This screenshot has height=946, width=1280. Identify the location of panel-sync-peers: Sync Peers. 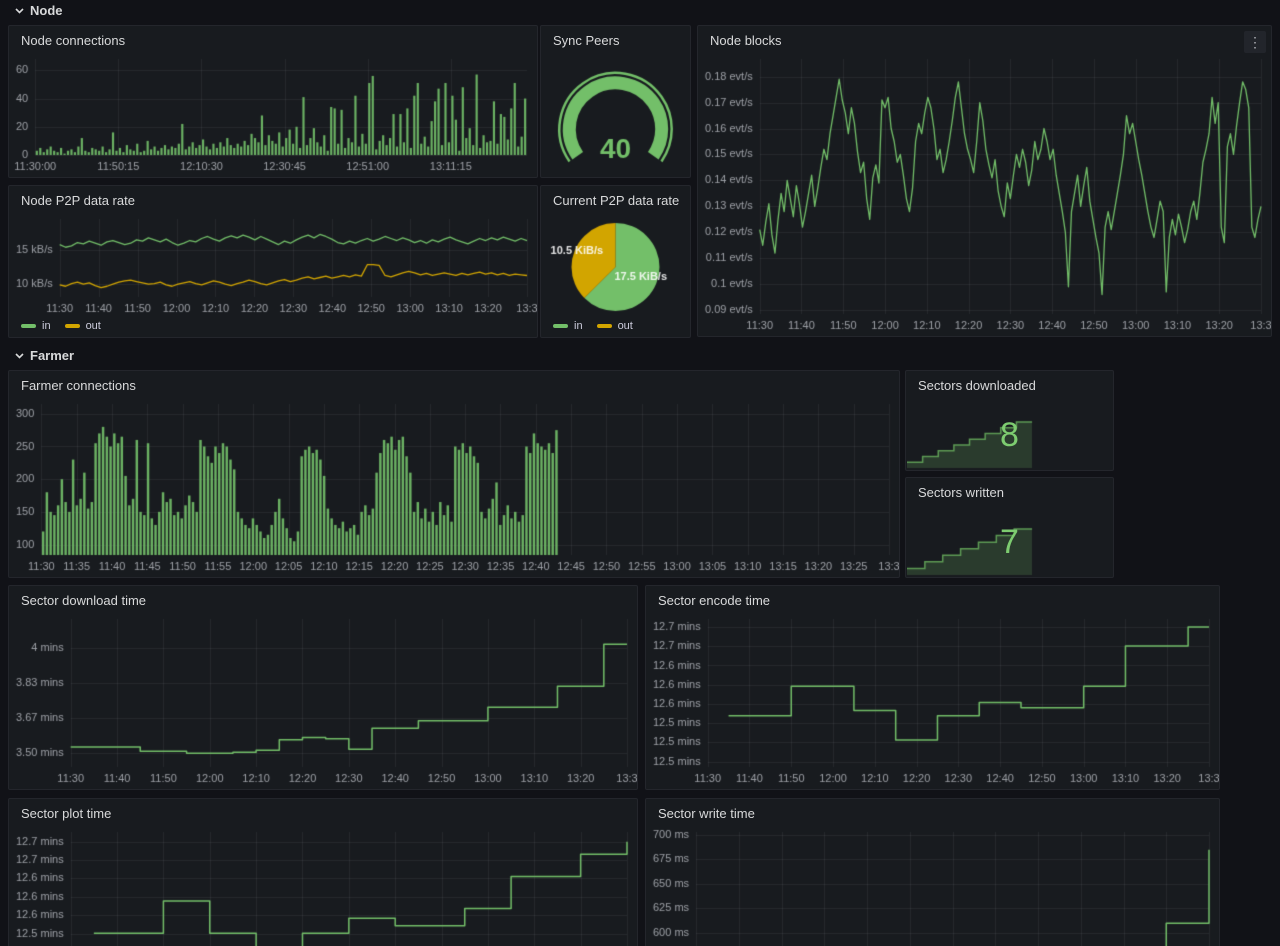
(615, 101).